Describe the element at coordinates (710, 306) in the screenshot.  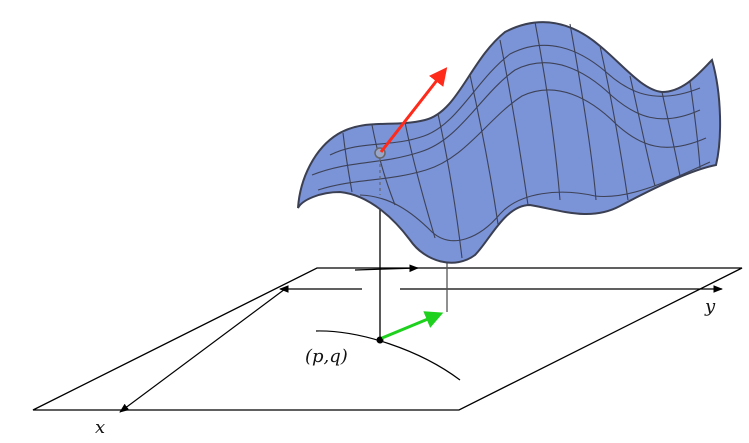
I see `y-axis-label: y` at that location.